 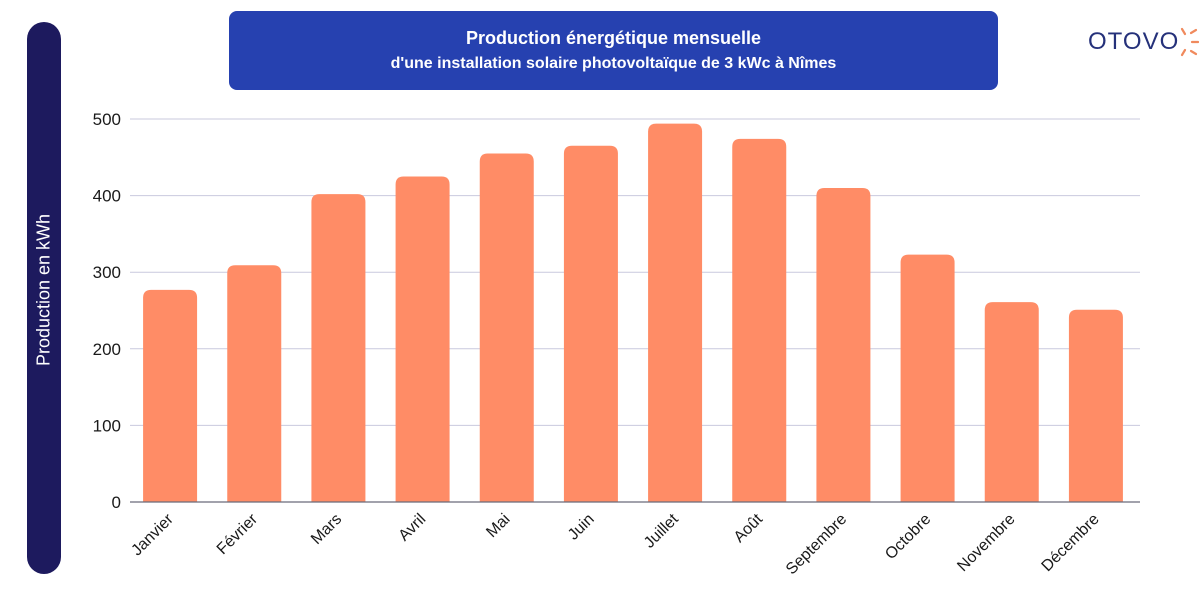 I want to click on y-tick-label: 400, so click(x=107, y=196).